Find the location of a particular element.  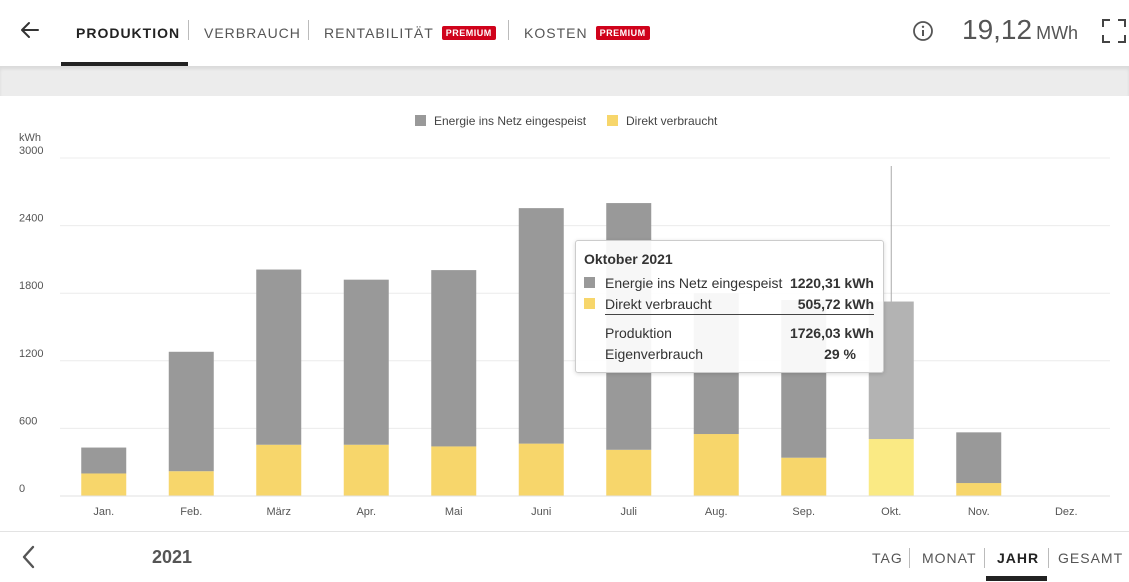

selected-year: 2021 is located at coordinates (172, 557).